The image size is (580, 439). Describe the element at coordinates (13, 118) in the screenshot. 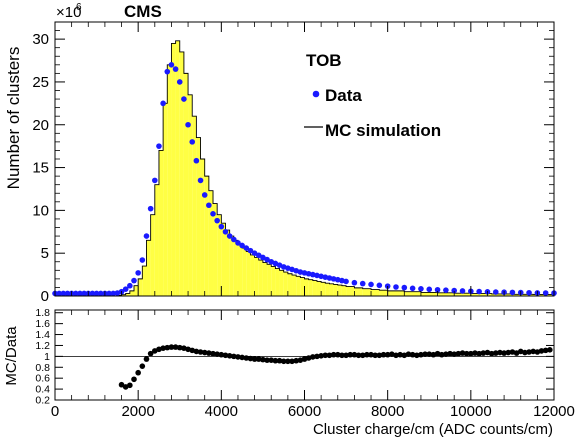

I see `main-y-axis-label: Number of clusters` at that location.